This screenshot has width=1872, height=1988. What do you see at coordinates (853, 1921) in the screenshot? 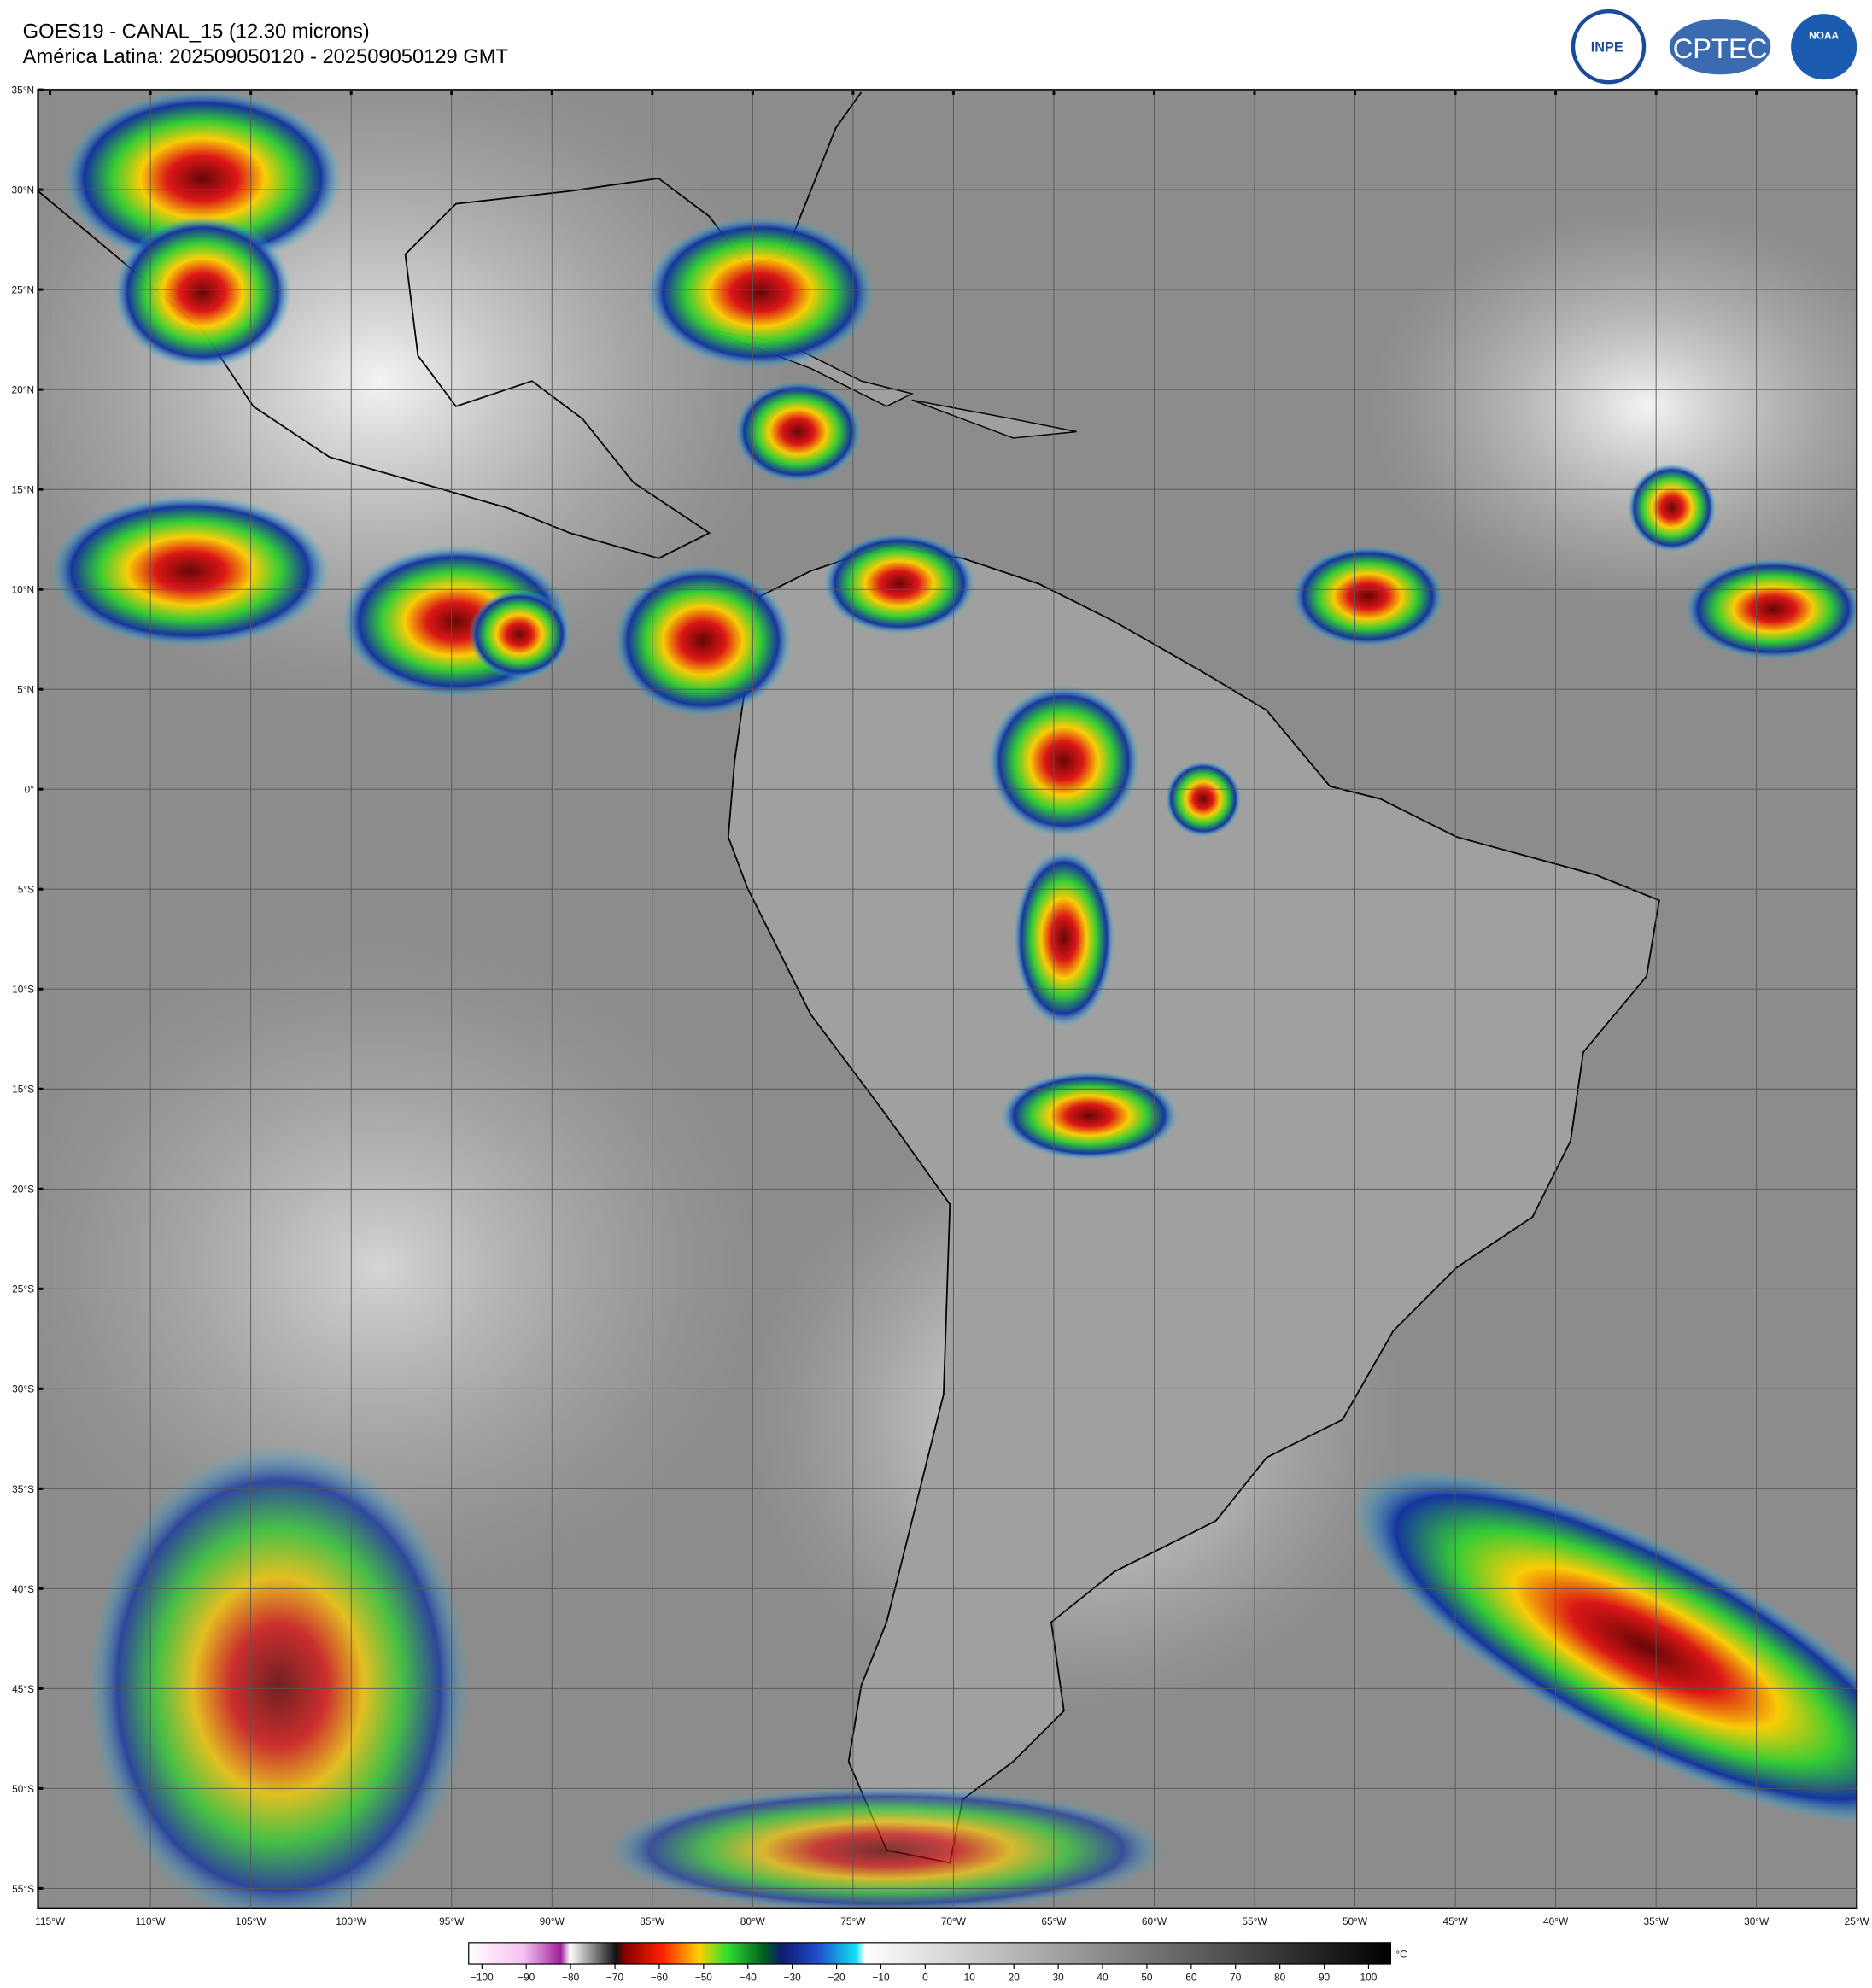
I see `x-tick-label: 75°W` at bounding box center [853, 1921].